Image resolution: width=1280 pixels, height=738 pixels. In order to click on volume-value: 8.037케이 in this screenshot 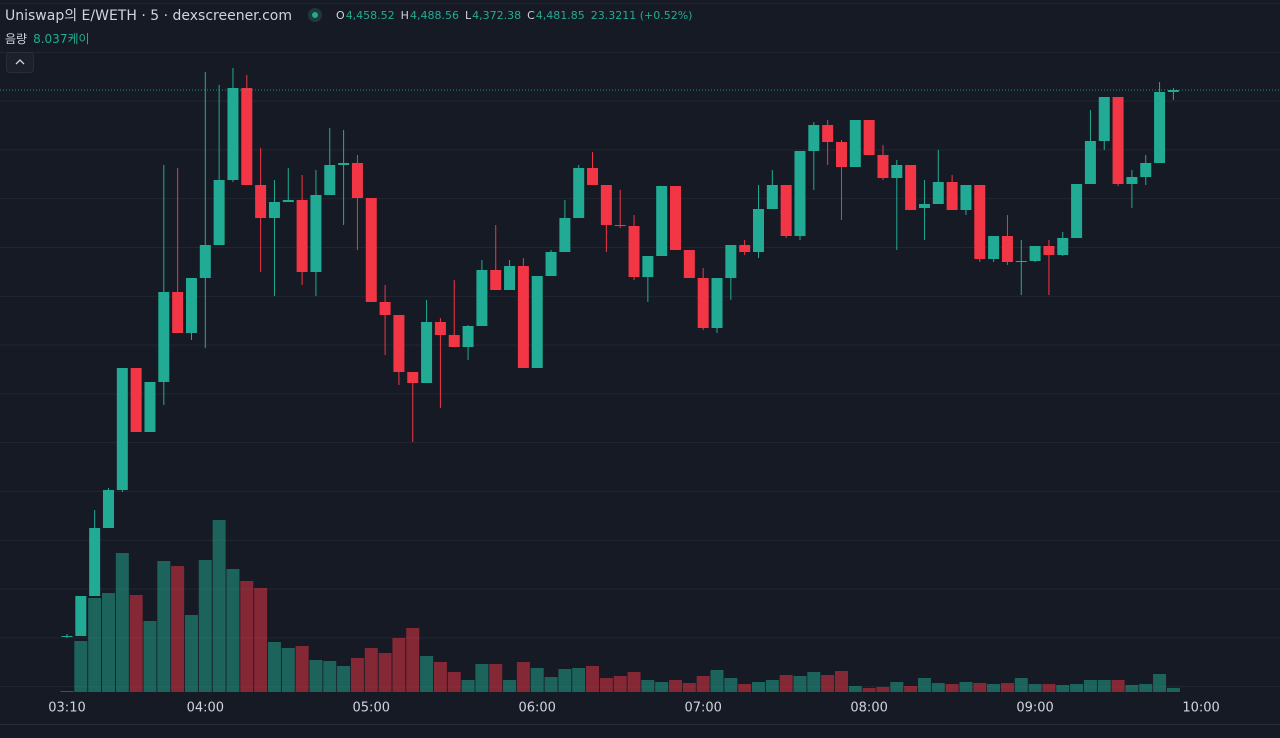, I will do `click(61, 39)`.